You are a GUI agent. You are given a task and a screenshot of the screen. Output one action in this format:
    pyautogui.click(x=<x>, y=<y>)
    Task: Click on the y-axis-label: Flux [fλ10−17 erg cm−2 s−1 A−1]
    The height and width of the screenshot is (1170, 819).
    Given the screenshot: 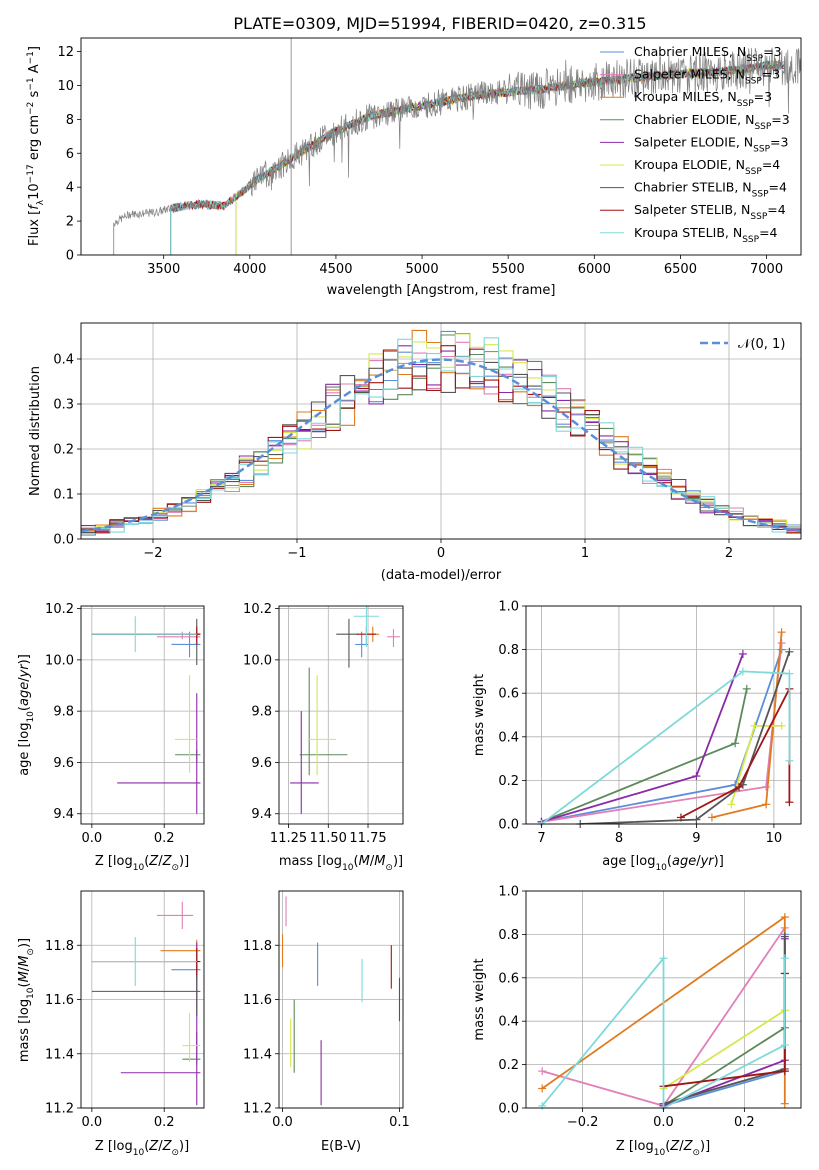 What is the action you would take?
    pyautogui.click(x=36, y=146)
    